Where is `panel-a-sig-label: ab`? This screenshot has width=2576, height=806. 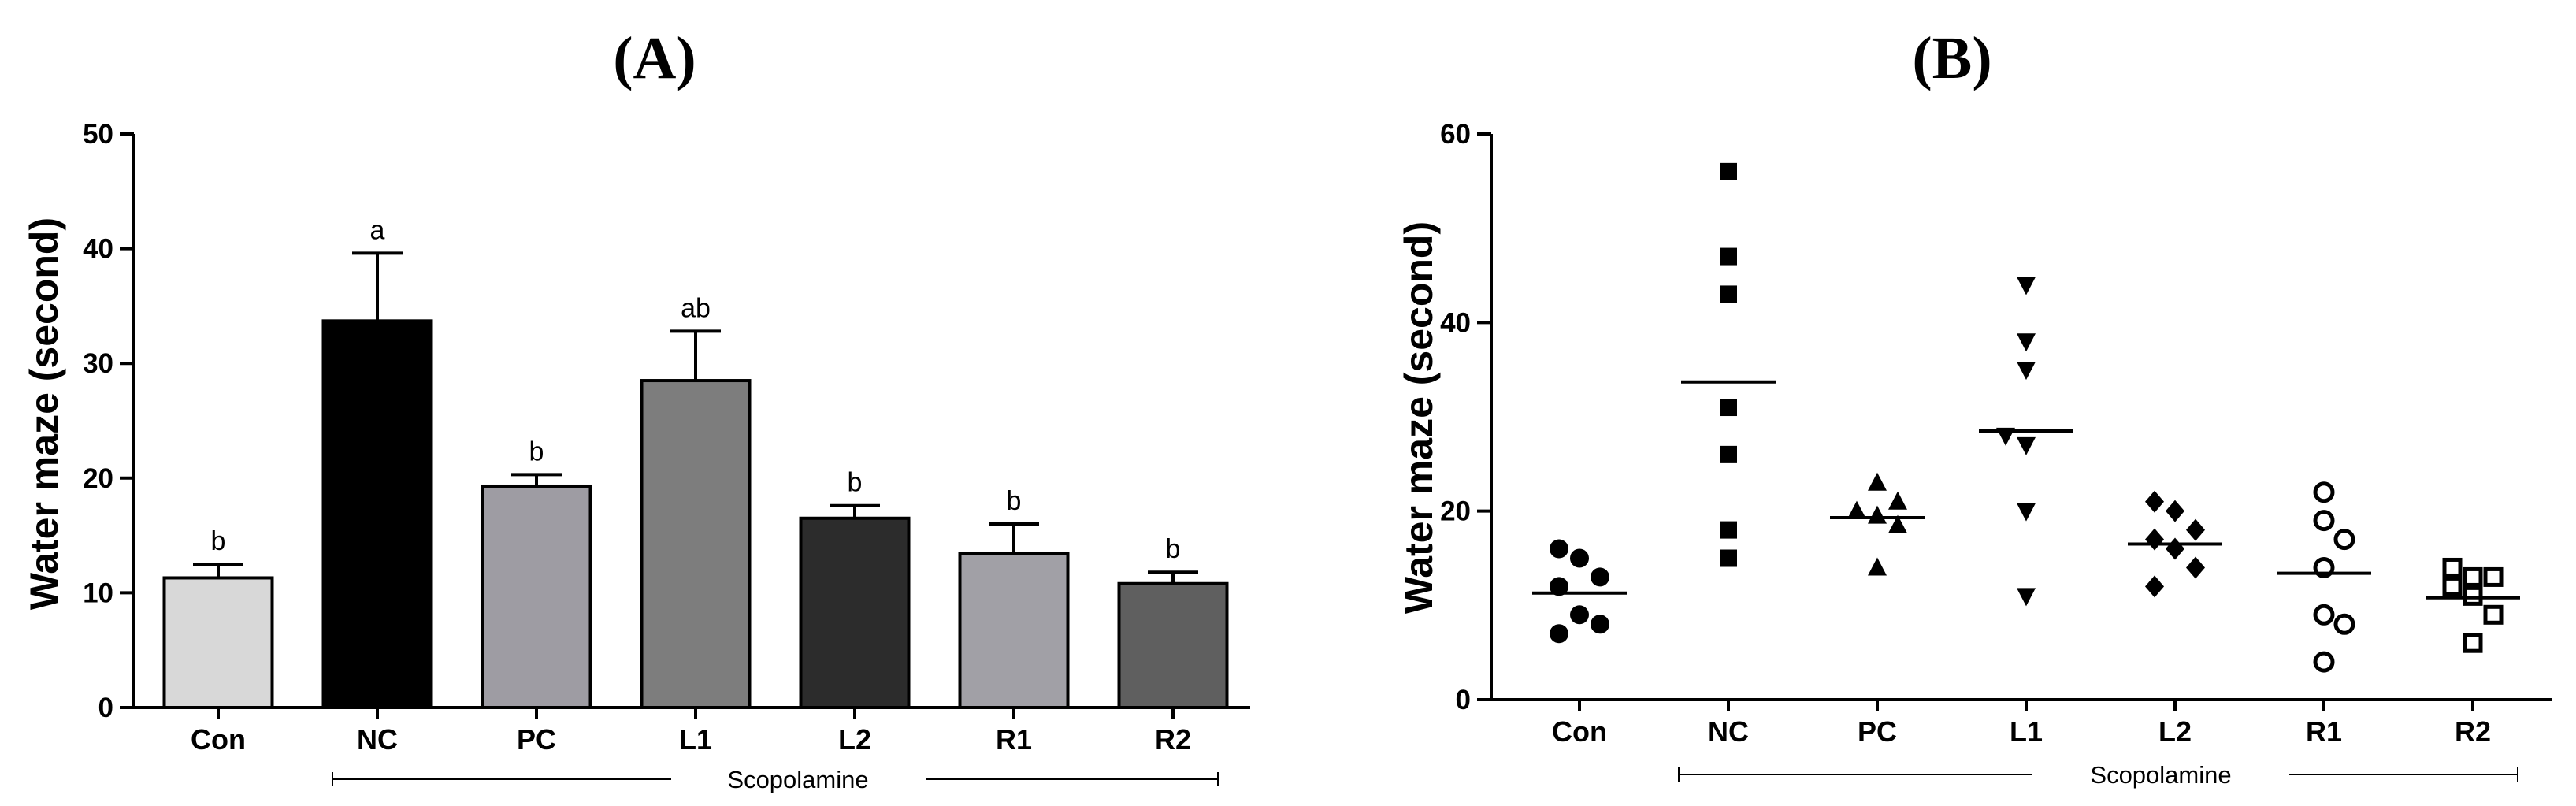 panel-a-sig-label: ab is located at coordinates (696, 308).